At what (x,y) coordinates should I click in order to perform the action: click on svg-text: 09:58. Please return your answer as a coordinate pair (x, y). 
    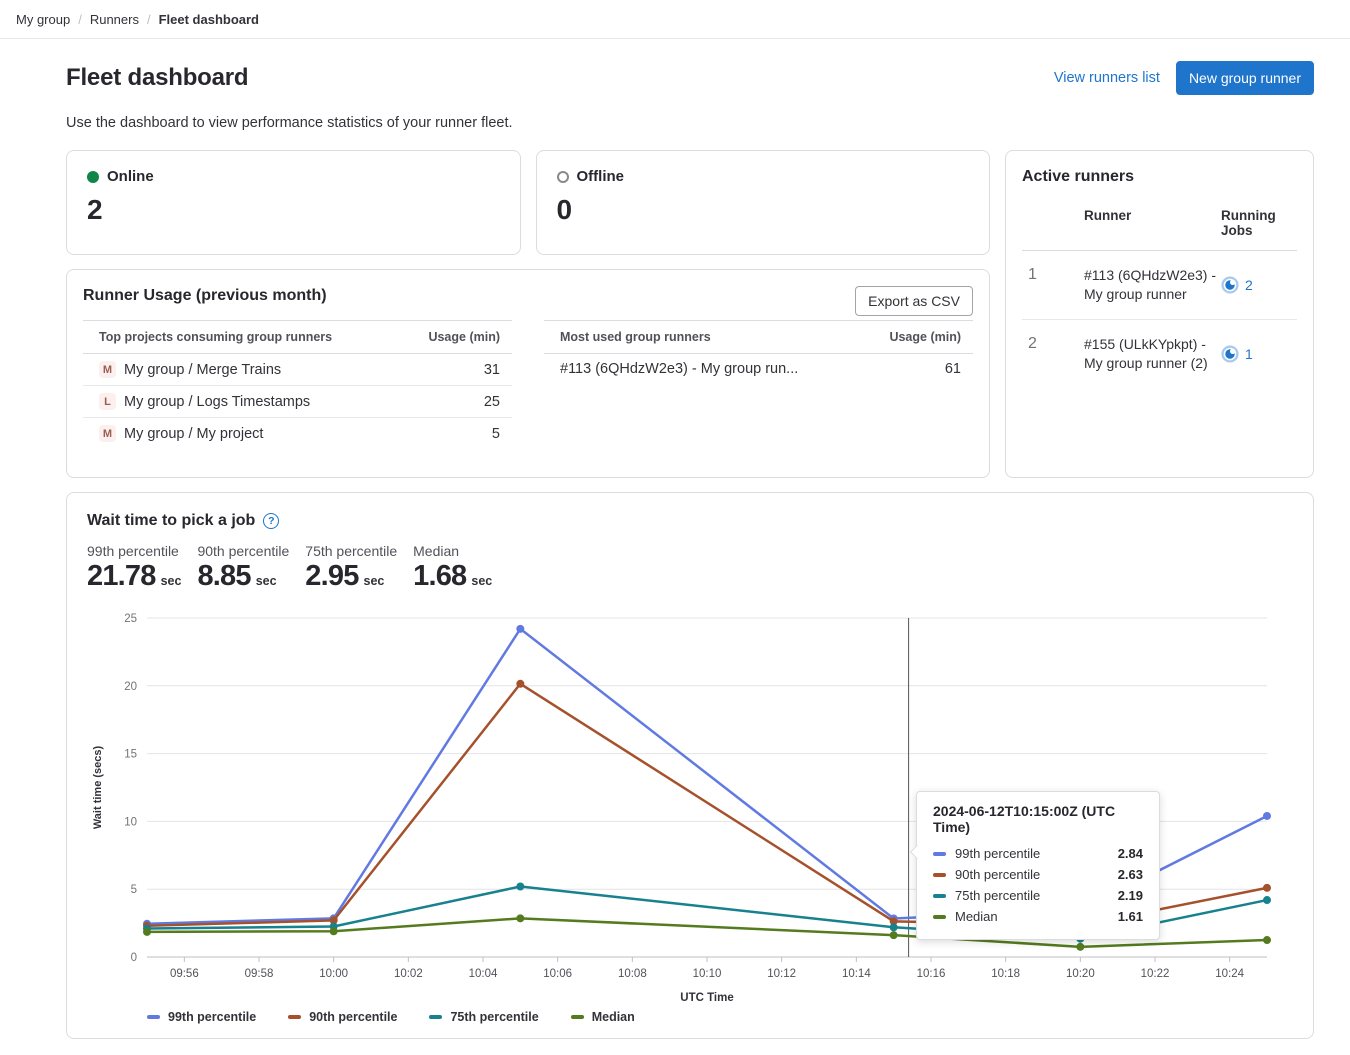
    Looking at the image, I should click on (259, 974).